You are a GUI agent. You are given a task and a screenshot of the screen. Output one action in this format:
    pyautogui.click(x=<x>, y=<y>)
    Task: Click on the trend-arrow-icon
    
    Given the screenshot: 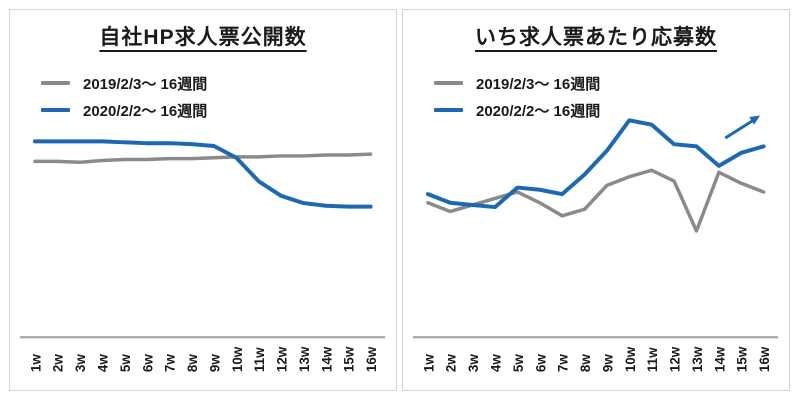 What is the action you would take?
    pyautogui.click(x=739, y=128)
    